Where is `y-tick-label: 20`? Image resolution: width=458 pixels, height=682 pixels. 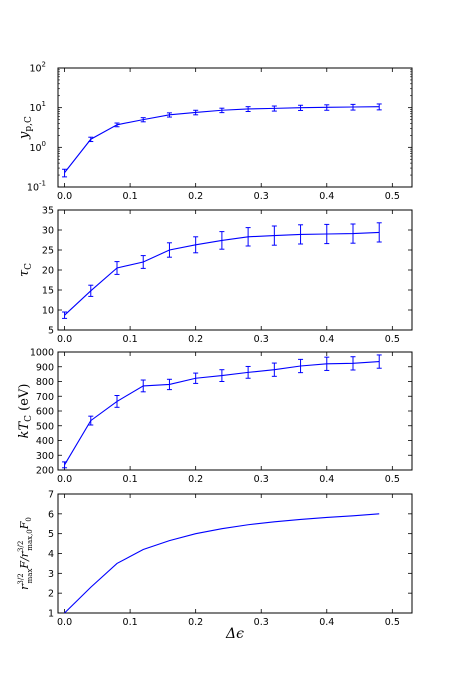 y-tick-label: 20 is located at coordinates (48, 271).